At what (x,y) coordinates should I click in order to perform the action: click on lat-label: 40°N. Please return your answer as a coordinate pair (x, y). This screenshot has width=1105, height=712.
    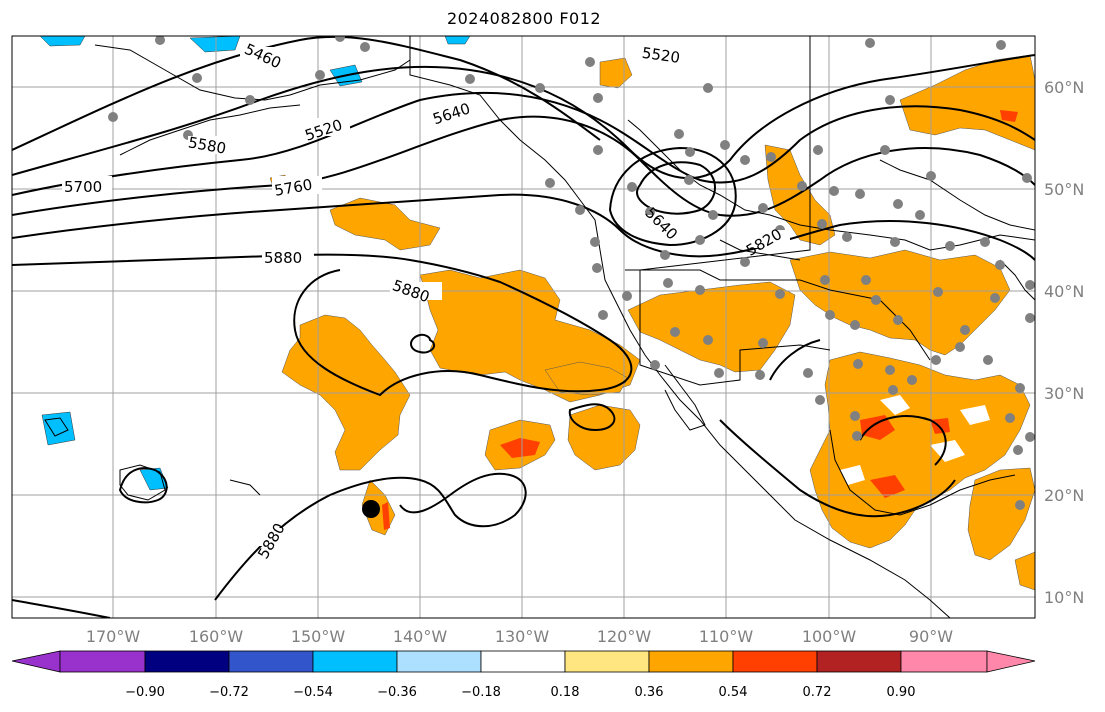
    Looking at the image, I should click on (1064, 291).